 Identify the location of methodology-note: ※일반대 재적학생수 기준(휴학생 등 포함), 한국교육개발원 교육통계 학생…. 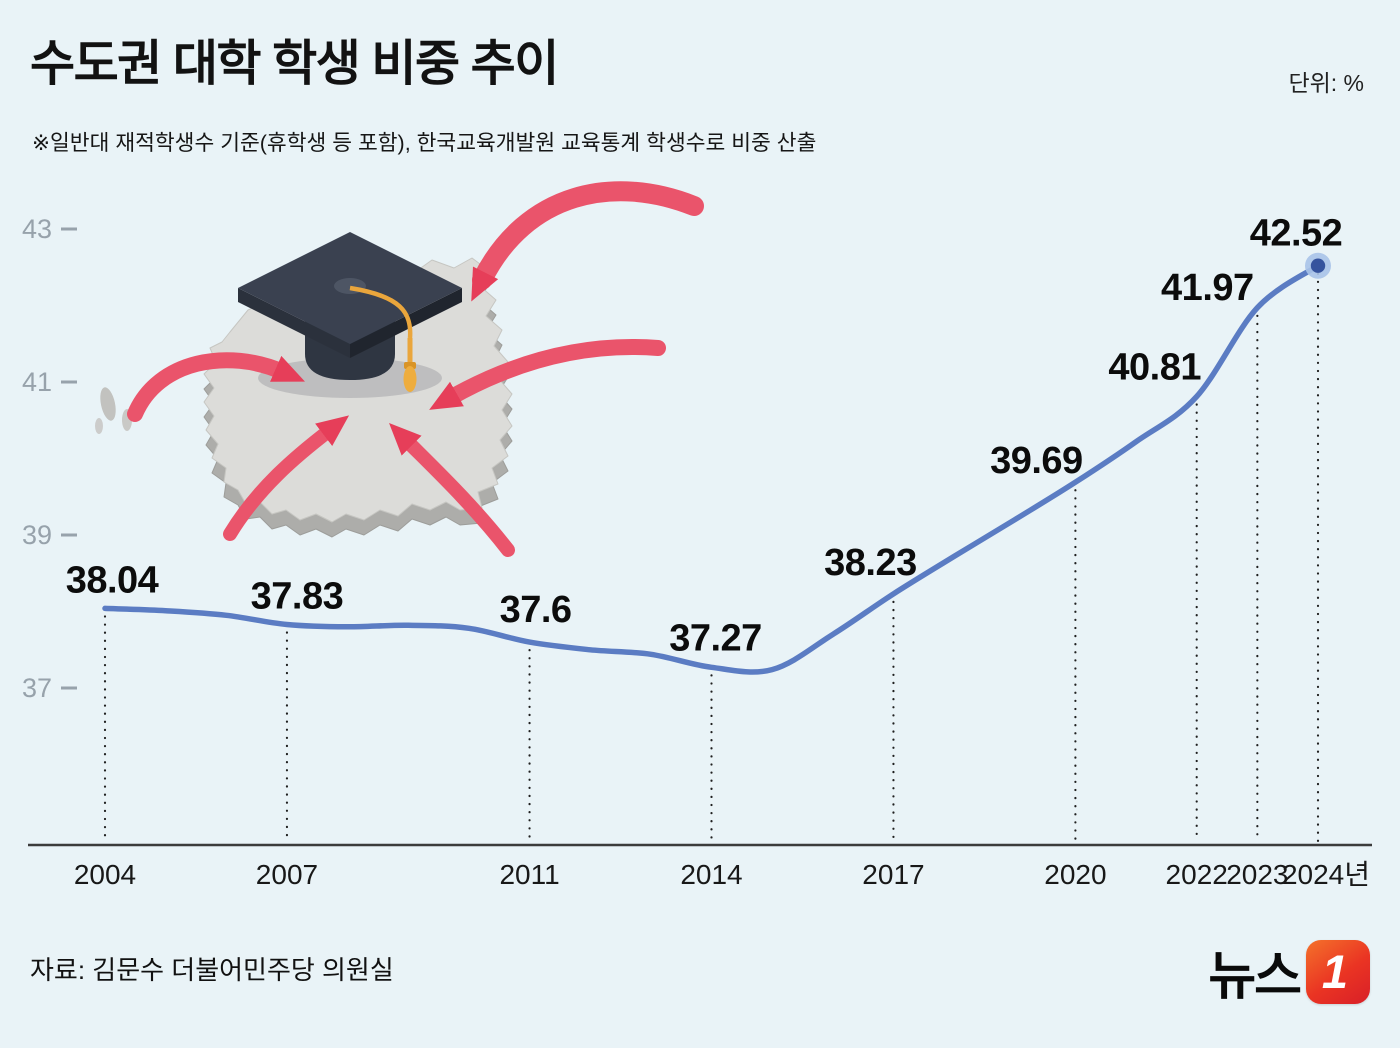
(424, 143).